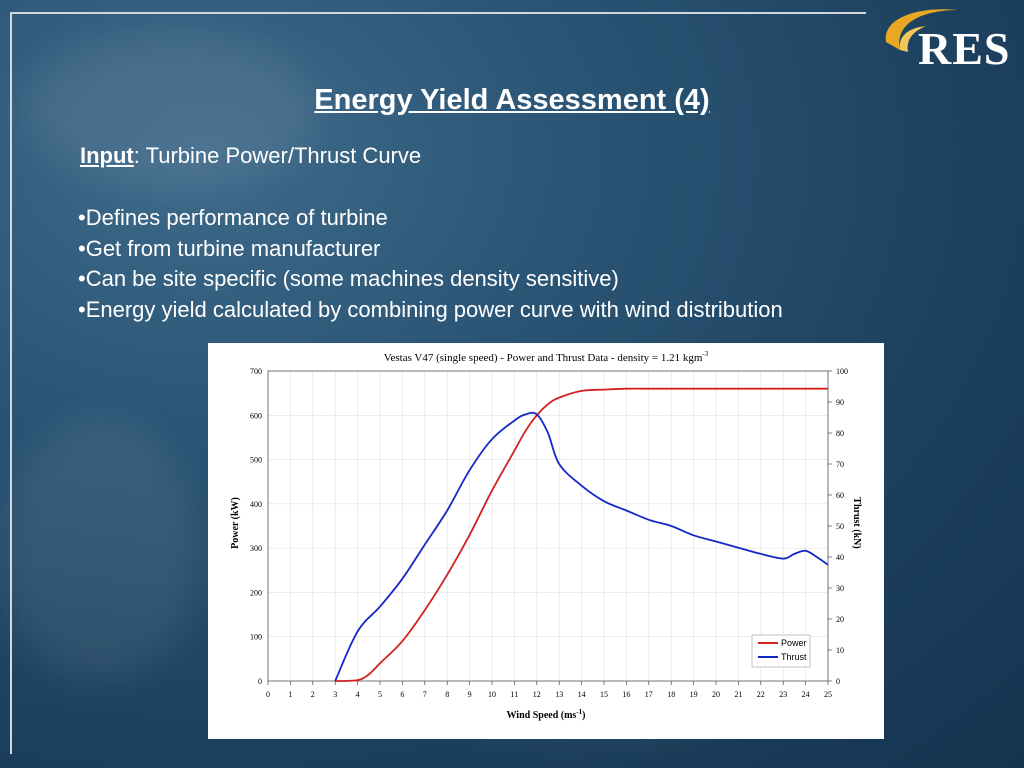 The height and width of the screenshot is (768, 1024). Describe the element at coordinates (425, 694) in the screenshot. I see `x-tick-label: 7` at that location.